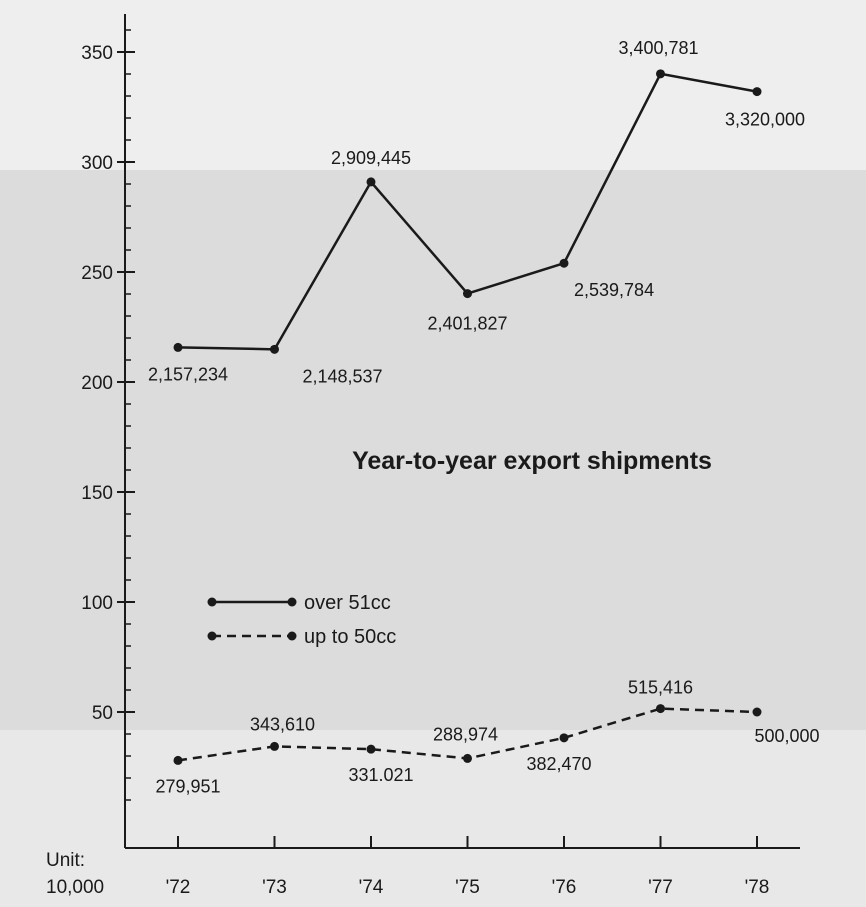 This screenshot has width=866, height=907. I want to click on unit-label-line2: 10,000, so click(75, 887).